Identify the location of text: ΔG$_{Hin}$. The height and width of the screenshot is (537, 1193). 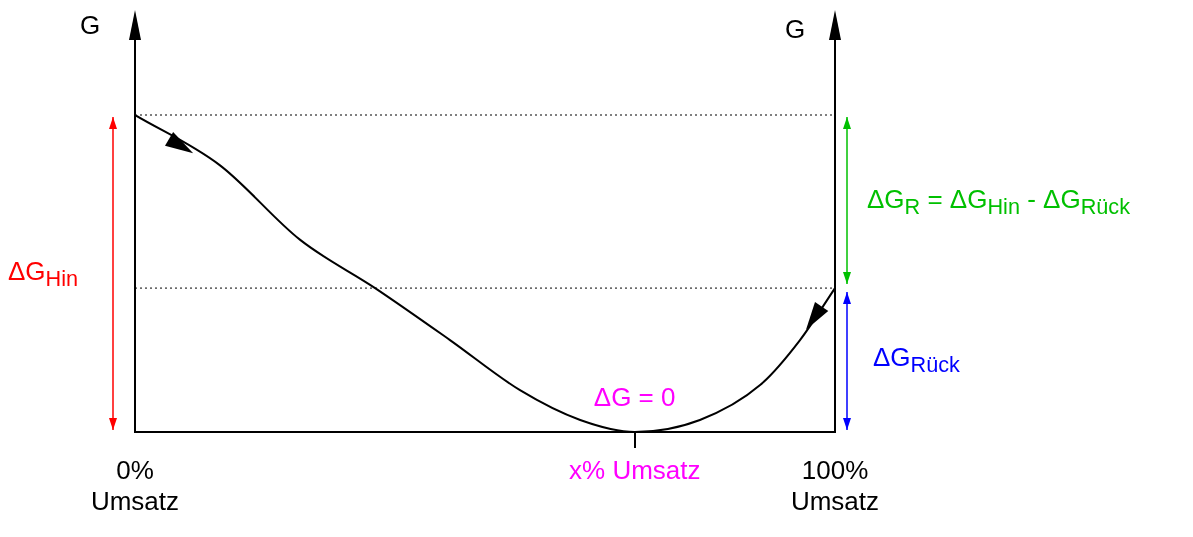
(43, 273).